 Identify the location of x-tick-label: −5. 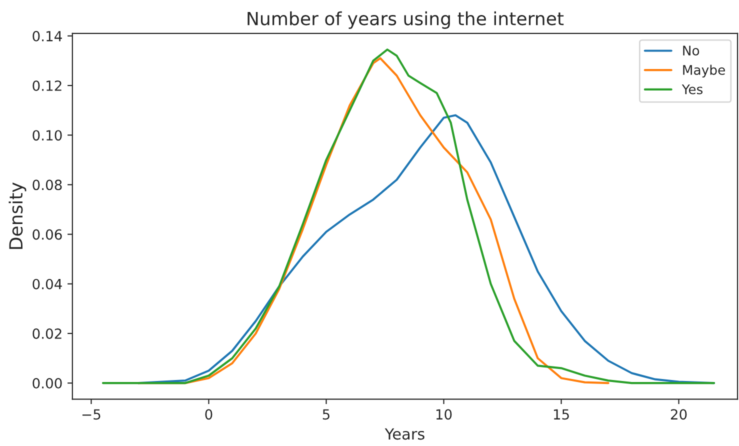
(91, 414).